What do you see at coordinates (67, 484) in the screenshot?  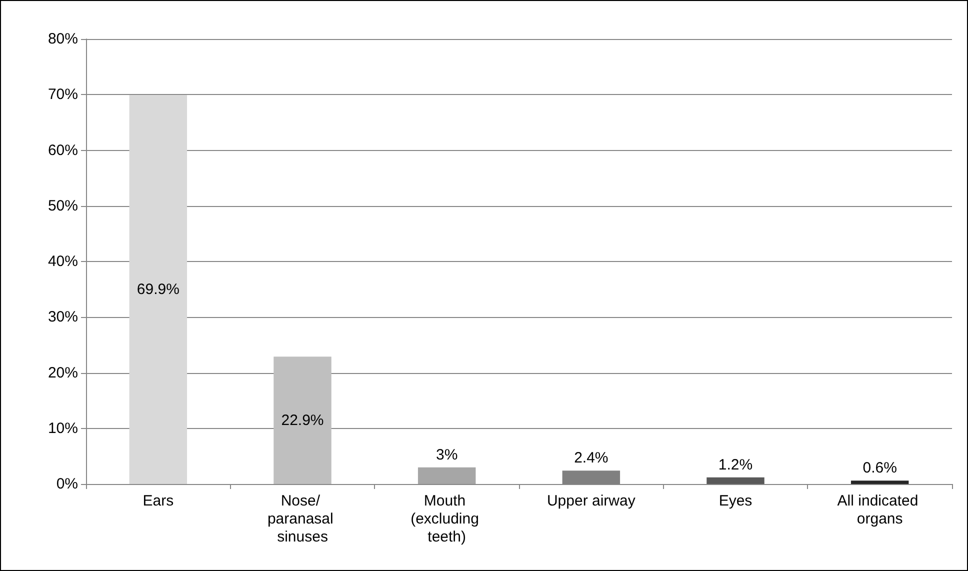 I see `y-tick-label: 0%` at bounding box center [67, 484].